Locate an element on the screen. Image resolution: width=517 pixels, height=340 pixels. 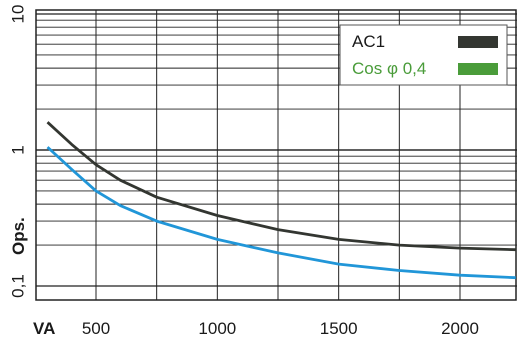
y-tick-label: 0,1 is located at coordinates (17, 286).